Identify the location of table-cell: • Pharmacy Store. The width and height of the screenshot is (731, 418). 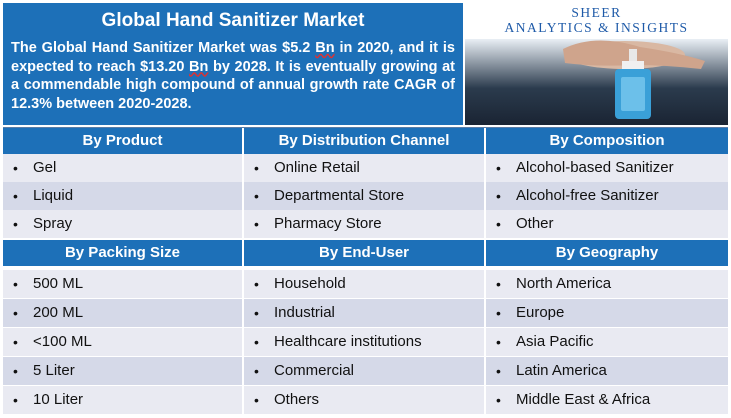
(365, 224).